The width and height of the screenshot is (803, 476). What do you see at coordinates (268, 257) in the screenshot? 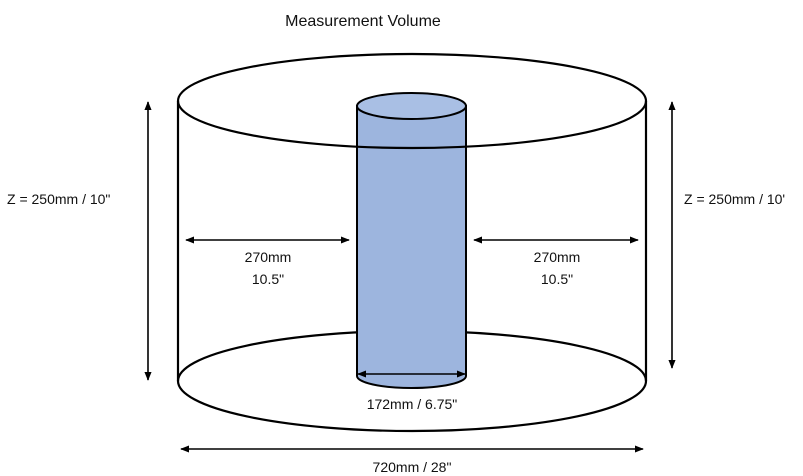
I see `left-gap-label-mm: 270mm` at bounding box center [268, 257].